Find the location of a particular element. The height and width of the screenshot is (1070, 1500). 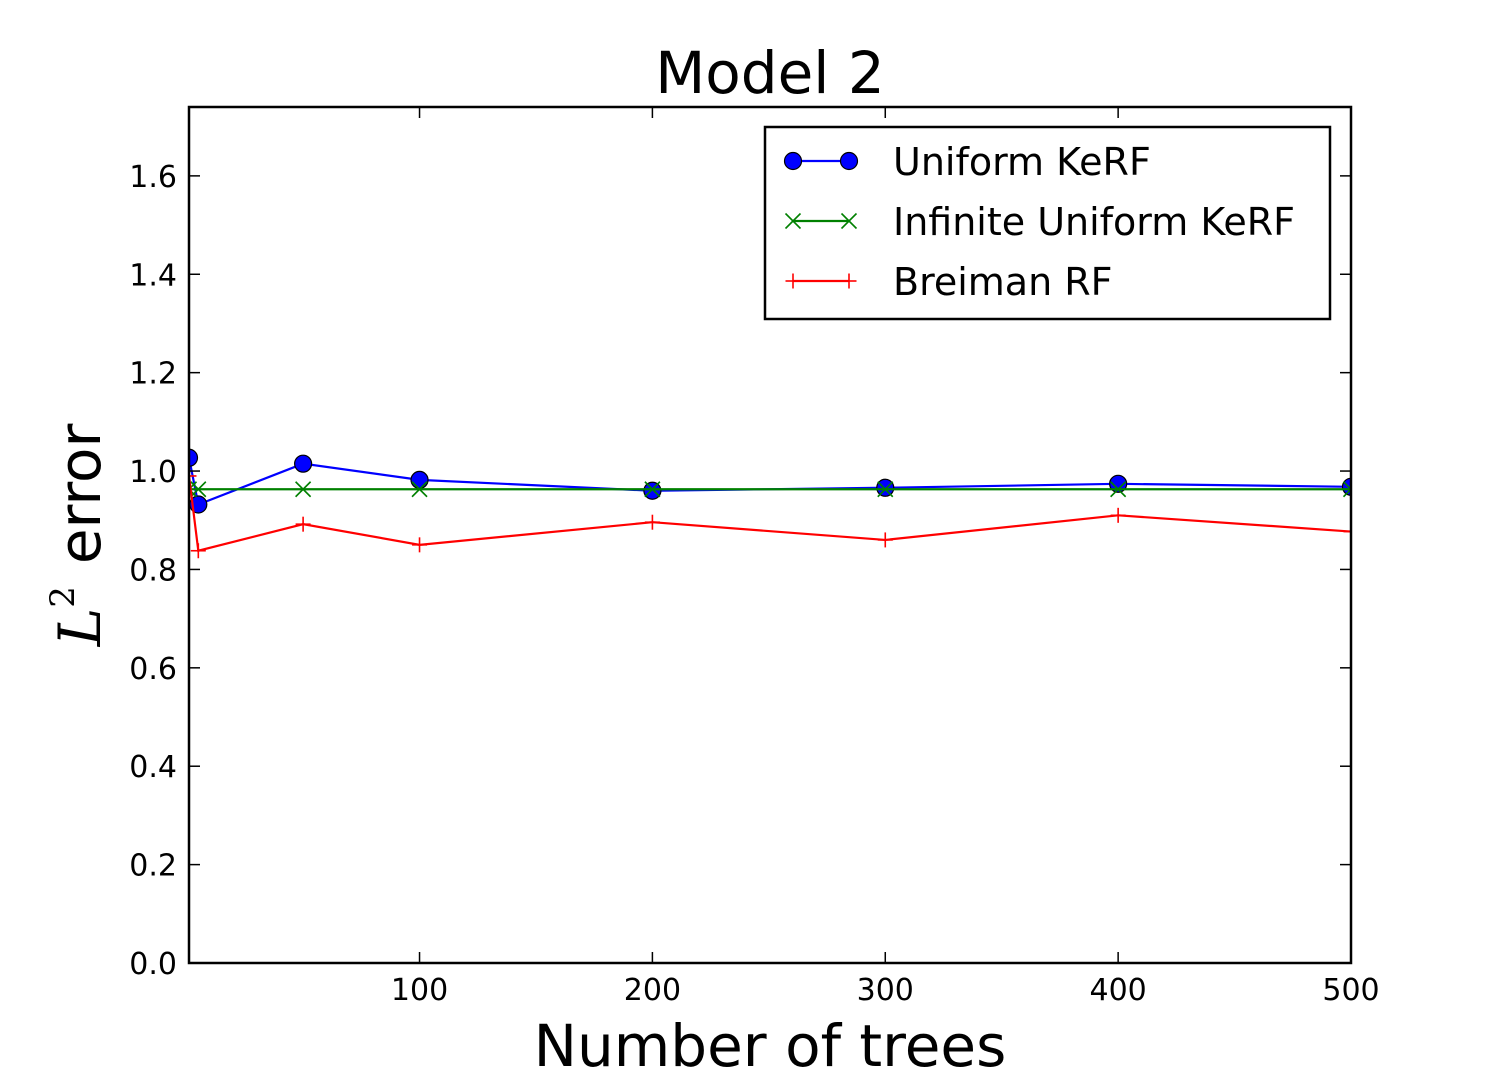

x-tick-label: 300 is located at coordinates (885, 990).